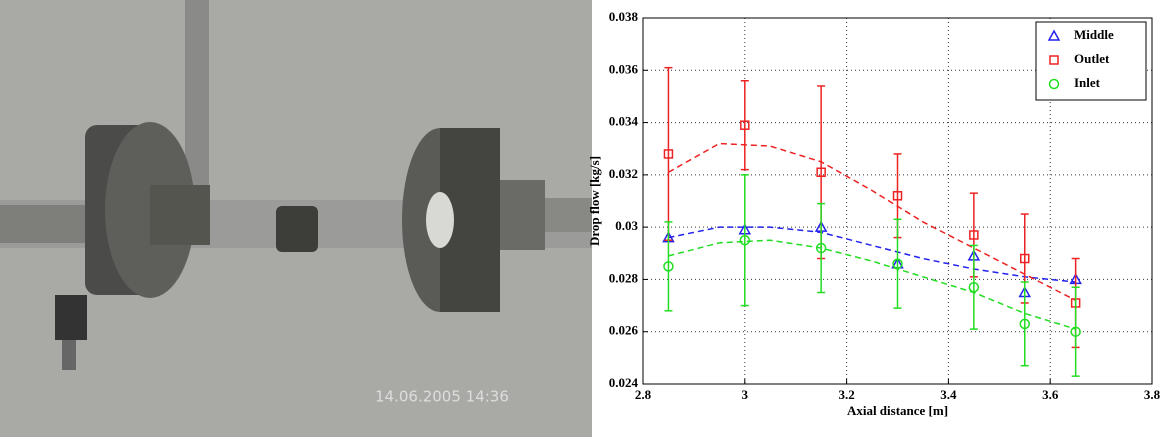 The height and width of the screenshot is (442, 1171). Describe the element at coordinates (624, 68) in the screenshot. I see `y-tick-label: 0.036` at that location.